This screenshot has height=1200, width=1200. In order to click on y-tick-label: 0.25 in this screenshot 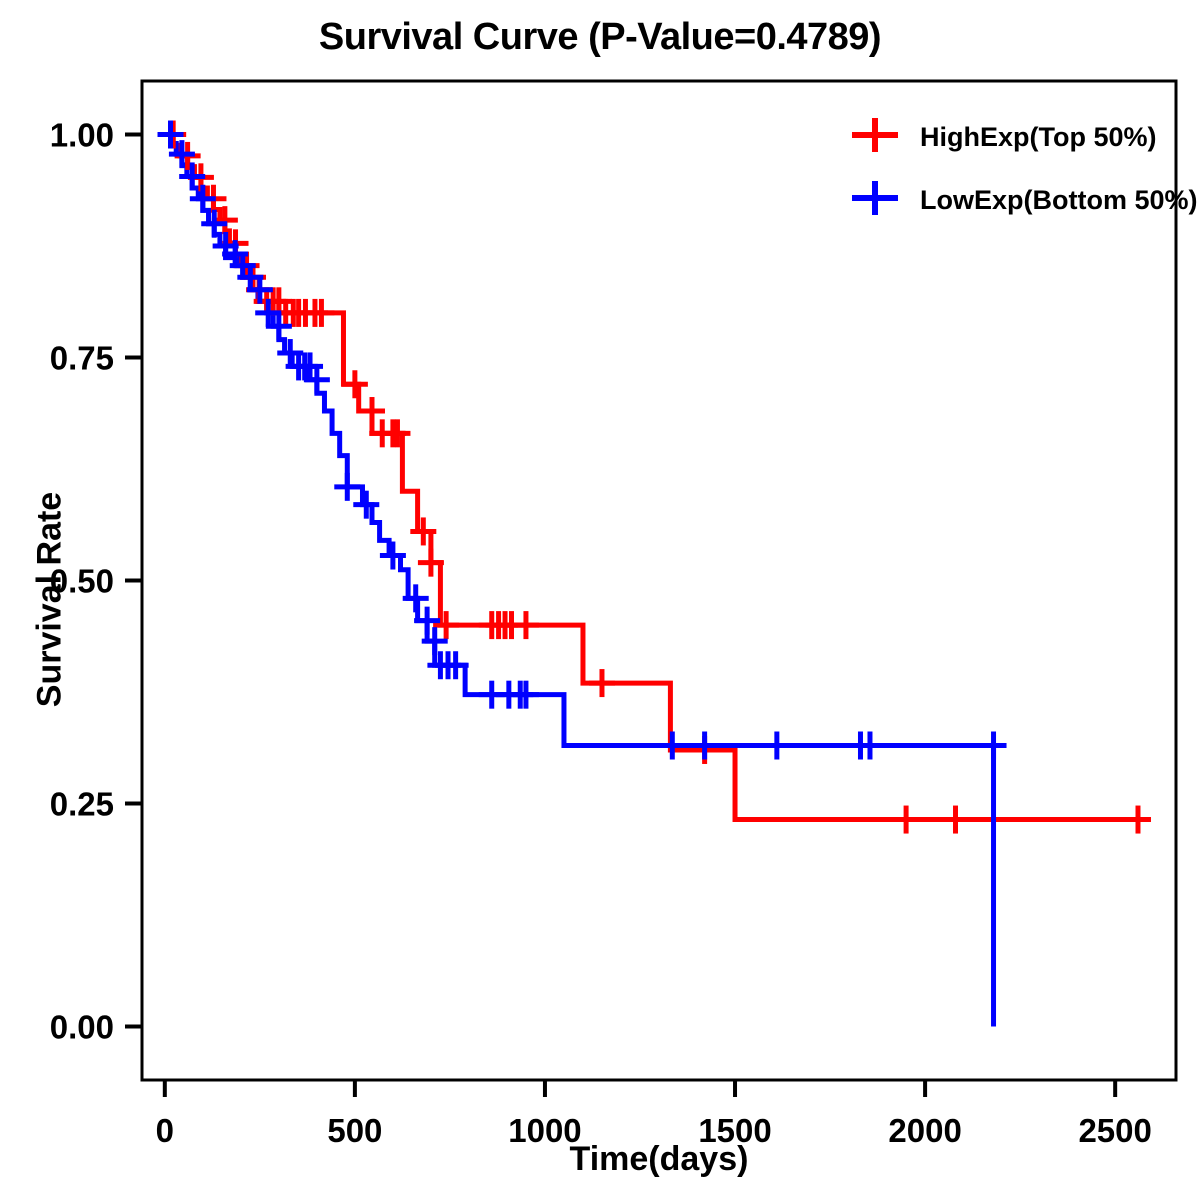, I will do `click(82, 803)`.